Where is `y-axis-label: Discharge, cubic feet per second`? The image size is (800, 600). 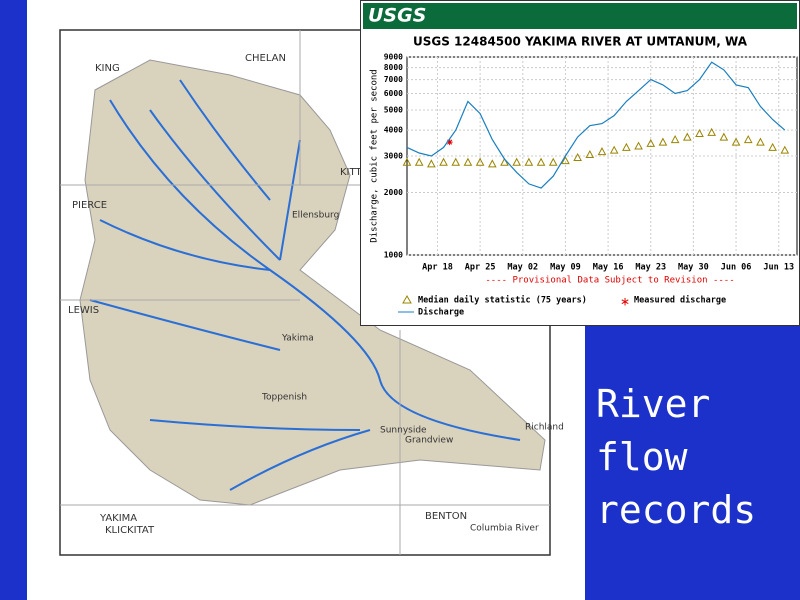 y-axis-label: Discharge, cubic feet per second is located at coordinates (375, 155).